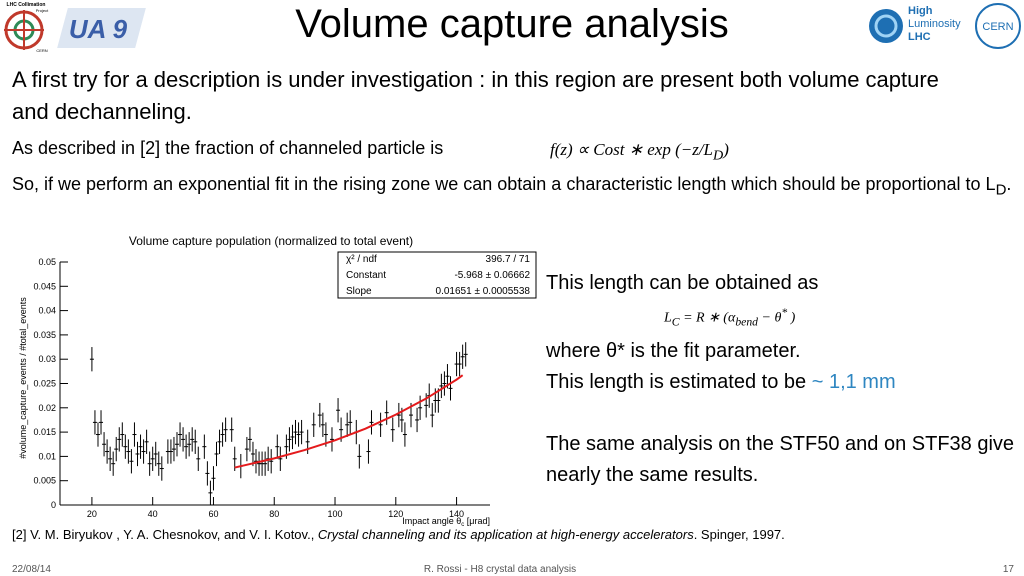 This screenshot has width=1024, height=576. What do you see at coordinates (919, 37) in the screenshot?
I see `logo-text: LHC` at bounding box center [919, 37].